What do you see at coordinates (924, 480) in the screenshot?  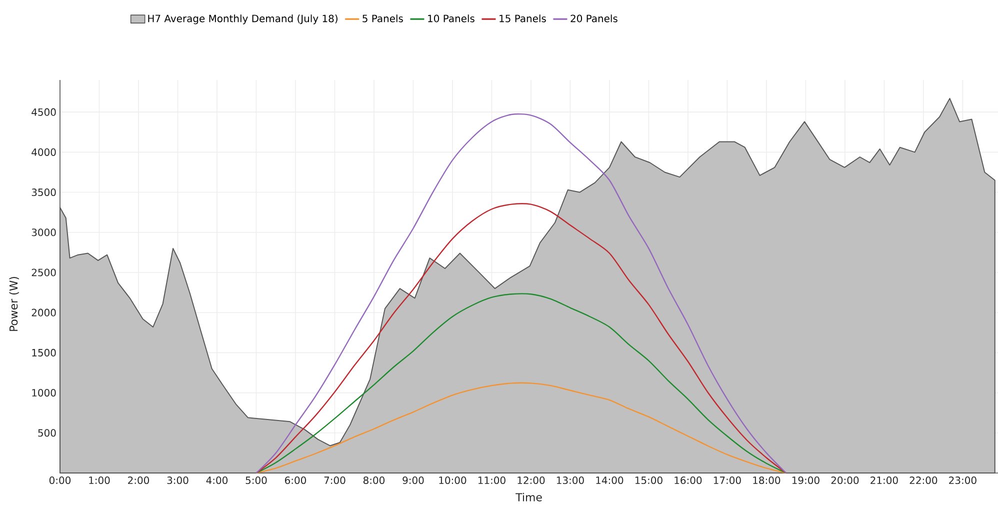 I see `x-tick-label: 22:00` at bounding box center [924, 480].